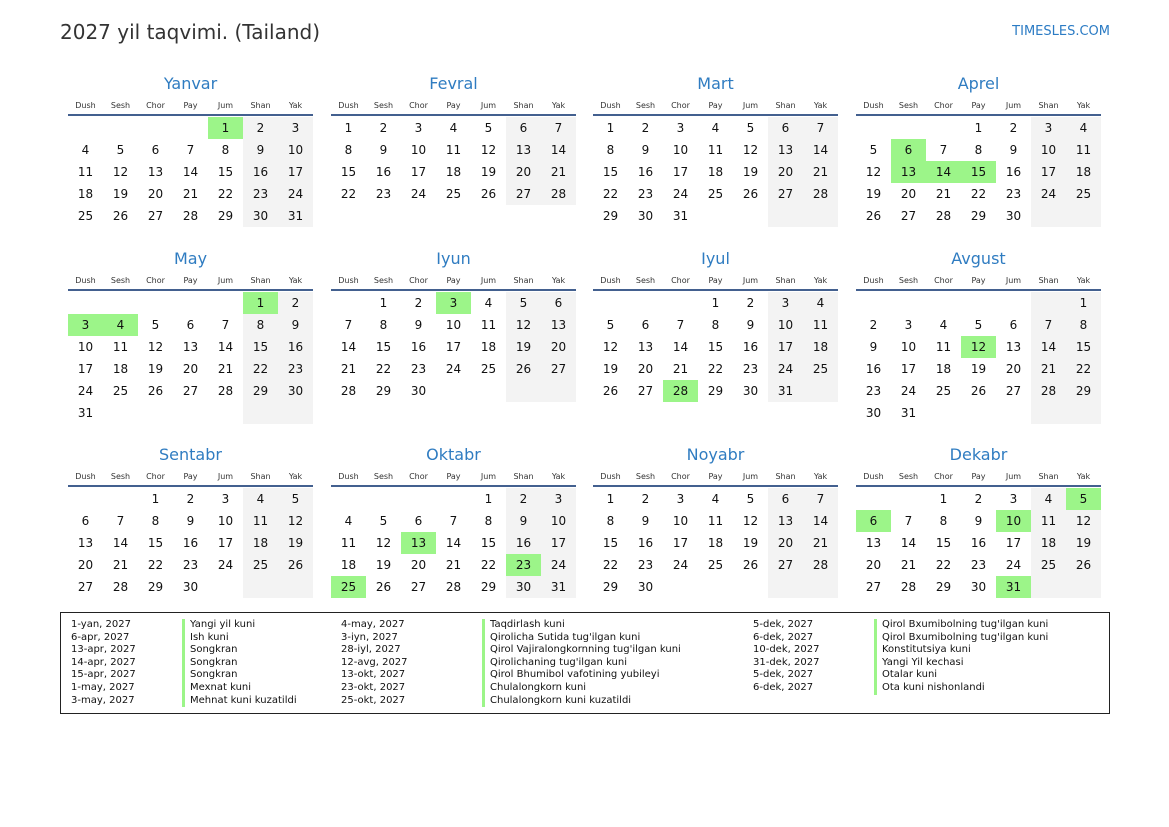  I want to click on weekday-header: Dush Sesh Chor Pay Jum Shan Yak, so click(978, 281).